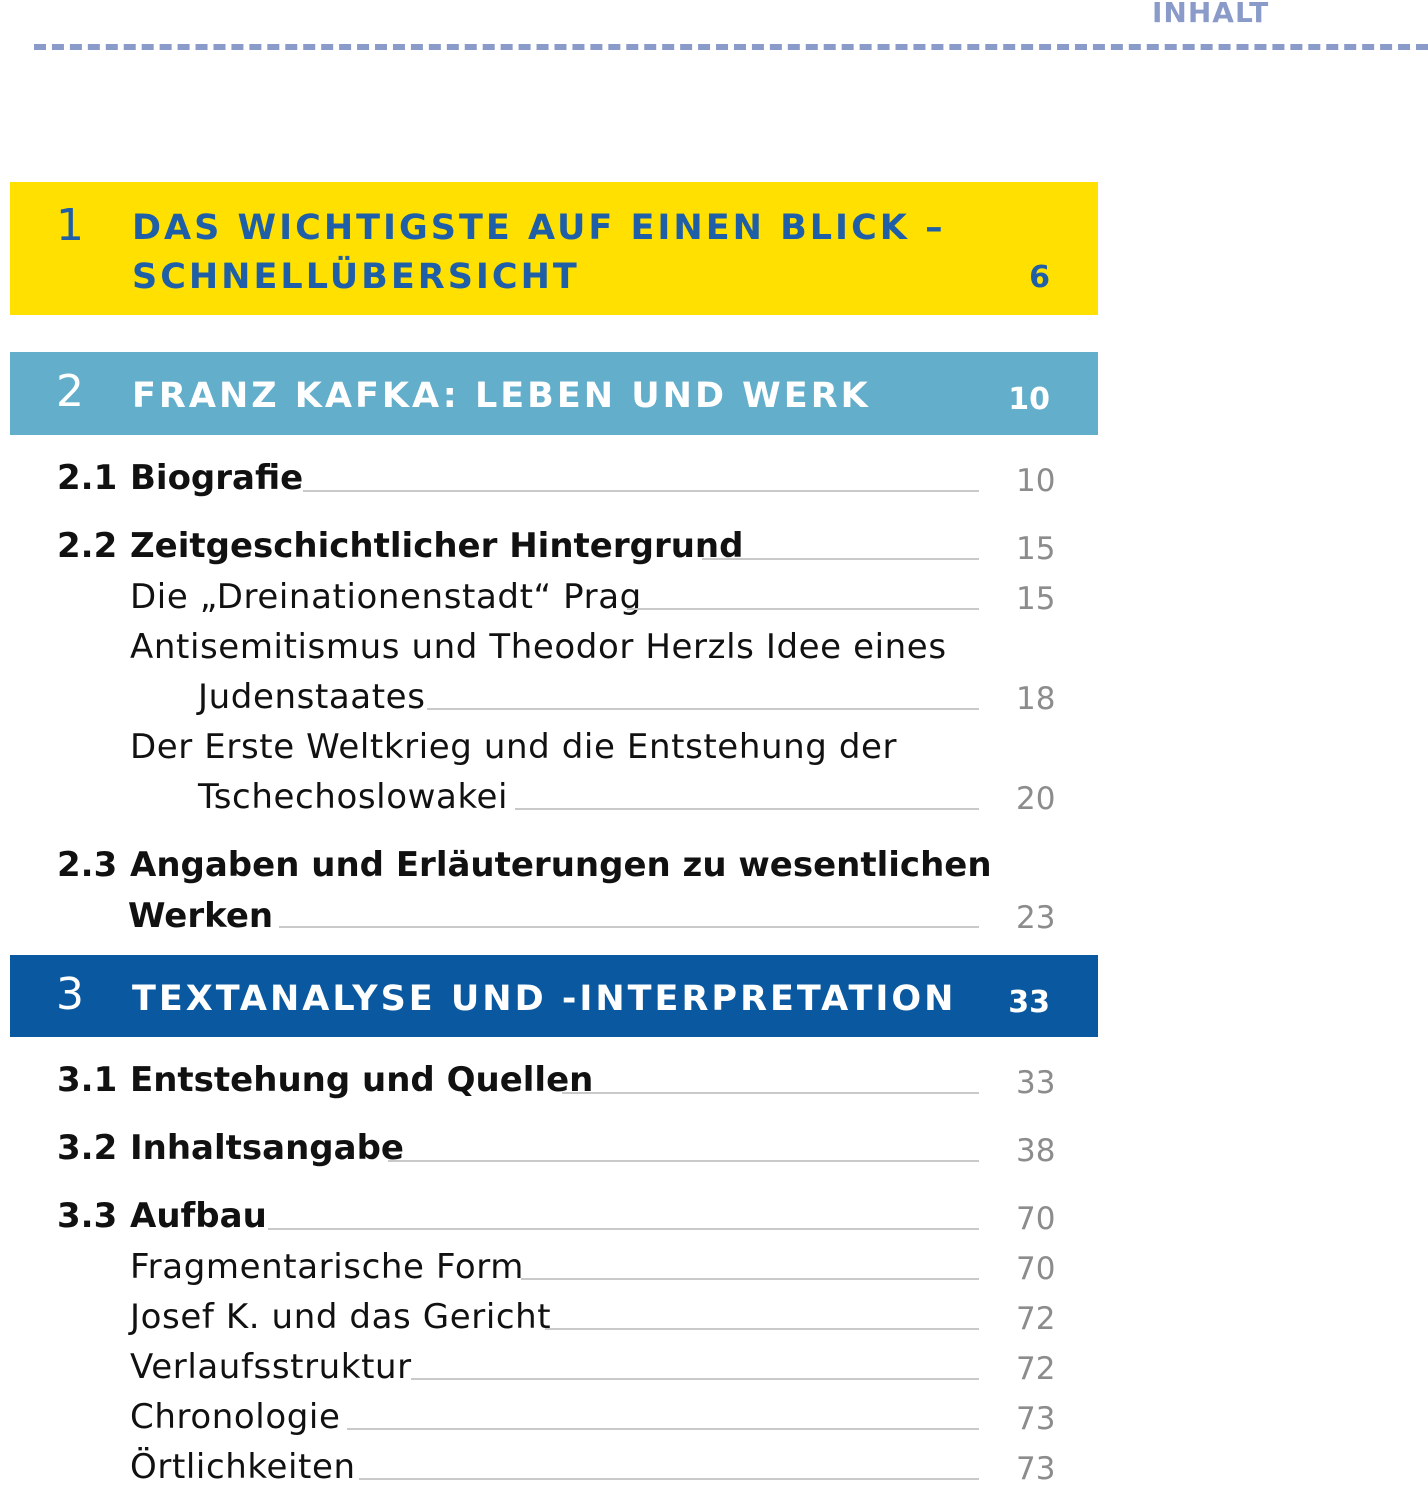 Image resolution: width=1428 pixels, height=1497 pixels. Describe the element at coordinates (87, 546) in the screenshot. I see `section-number: 2.2` at that location.